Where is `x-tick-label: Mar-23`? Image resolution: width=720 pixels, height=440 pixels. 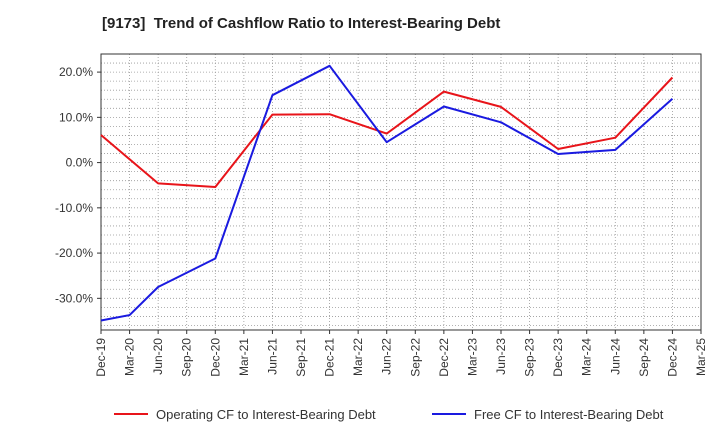 x-tick-label: Mar-23 is located at coordinates (472, 357).